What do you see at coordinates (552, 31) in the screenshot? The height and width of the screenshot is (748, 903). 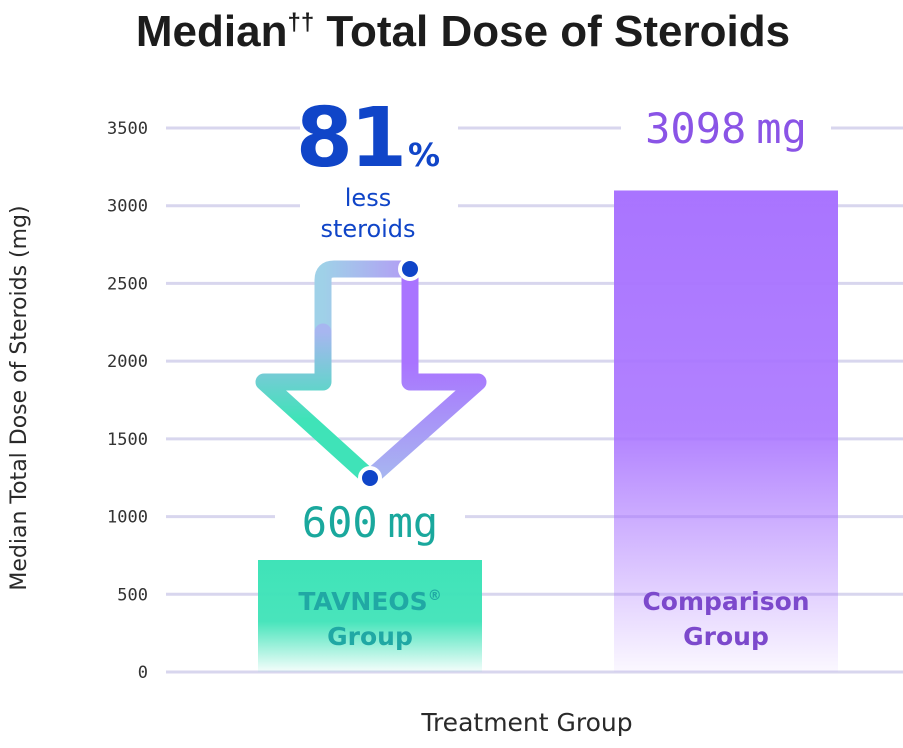 I see `chart-title-rest: Total Dose of Steroids` at bounding box center [552, 31].